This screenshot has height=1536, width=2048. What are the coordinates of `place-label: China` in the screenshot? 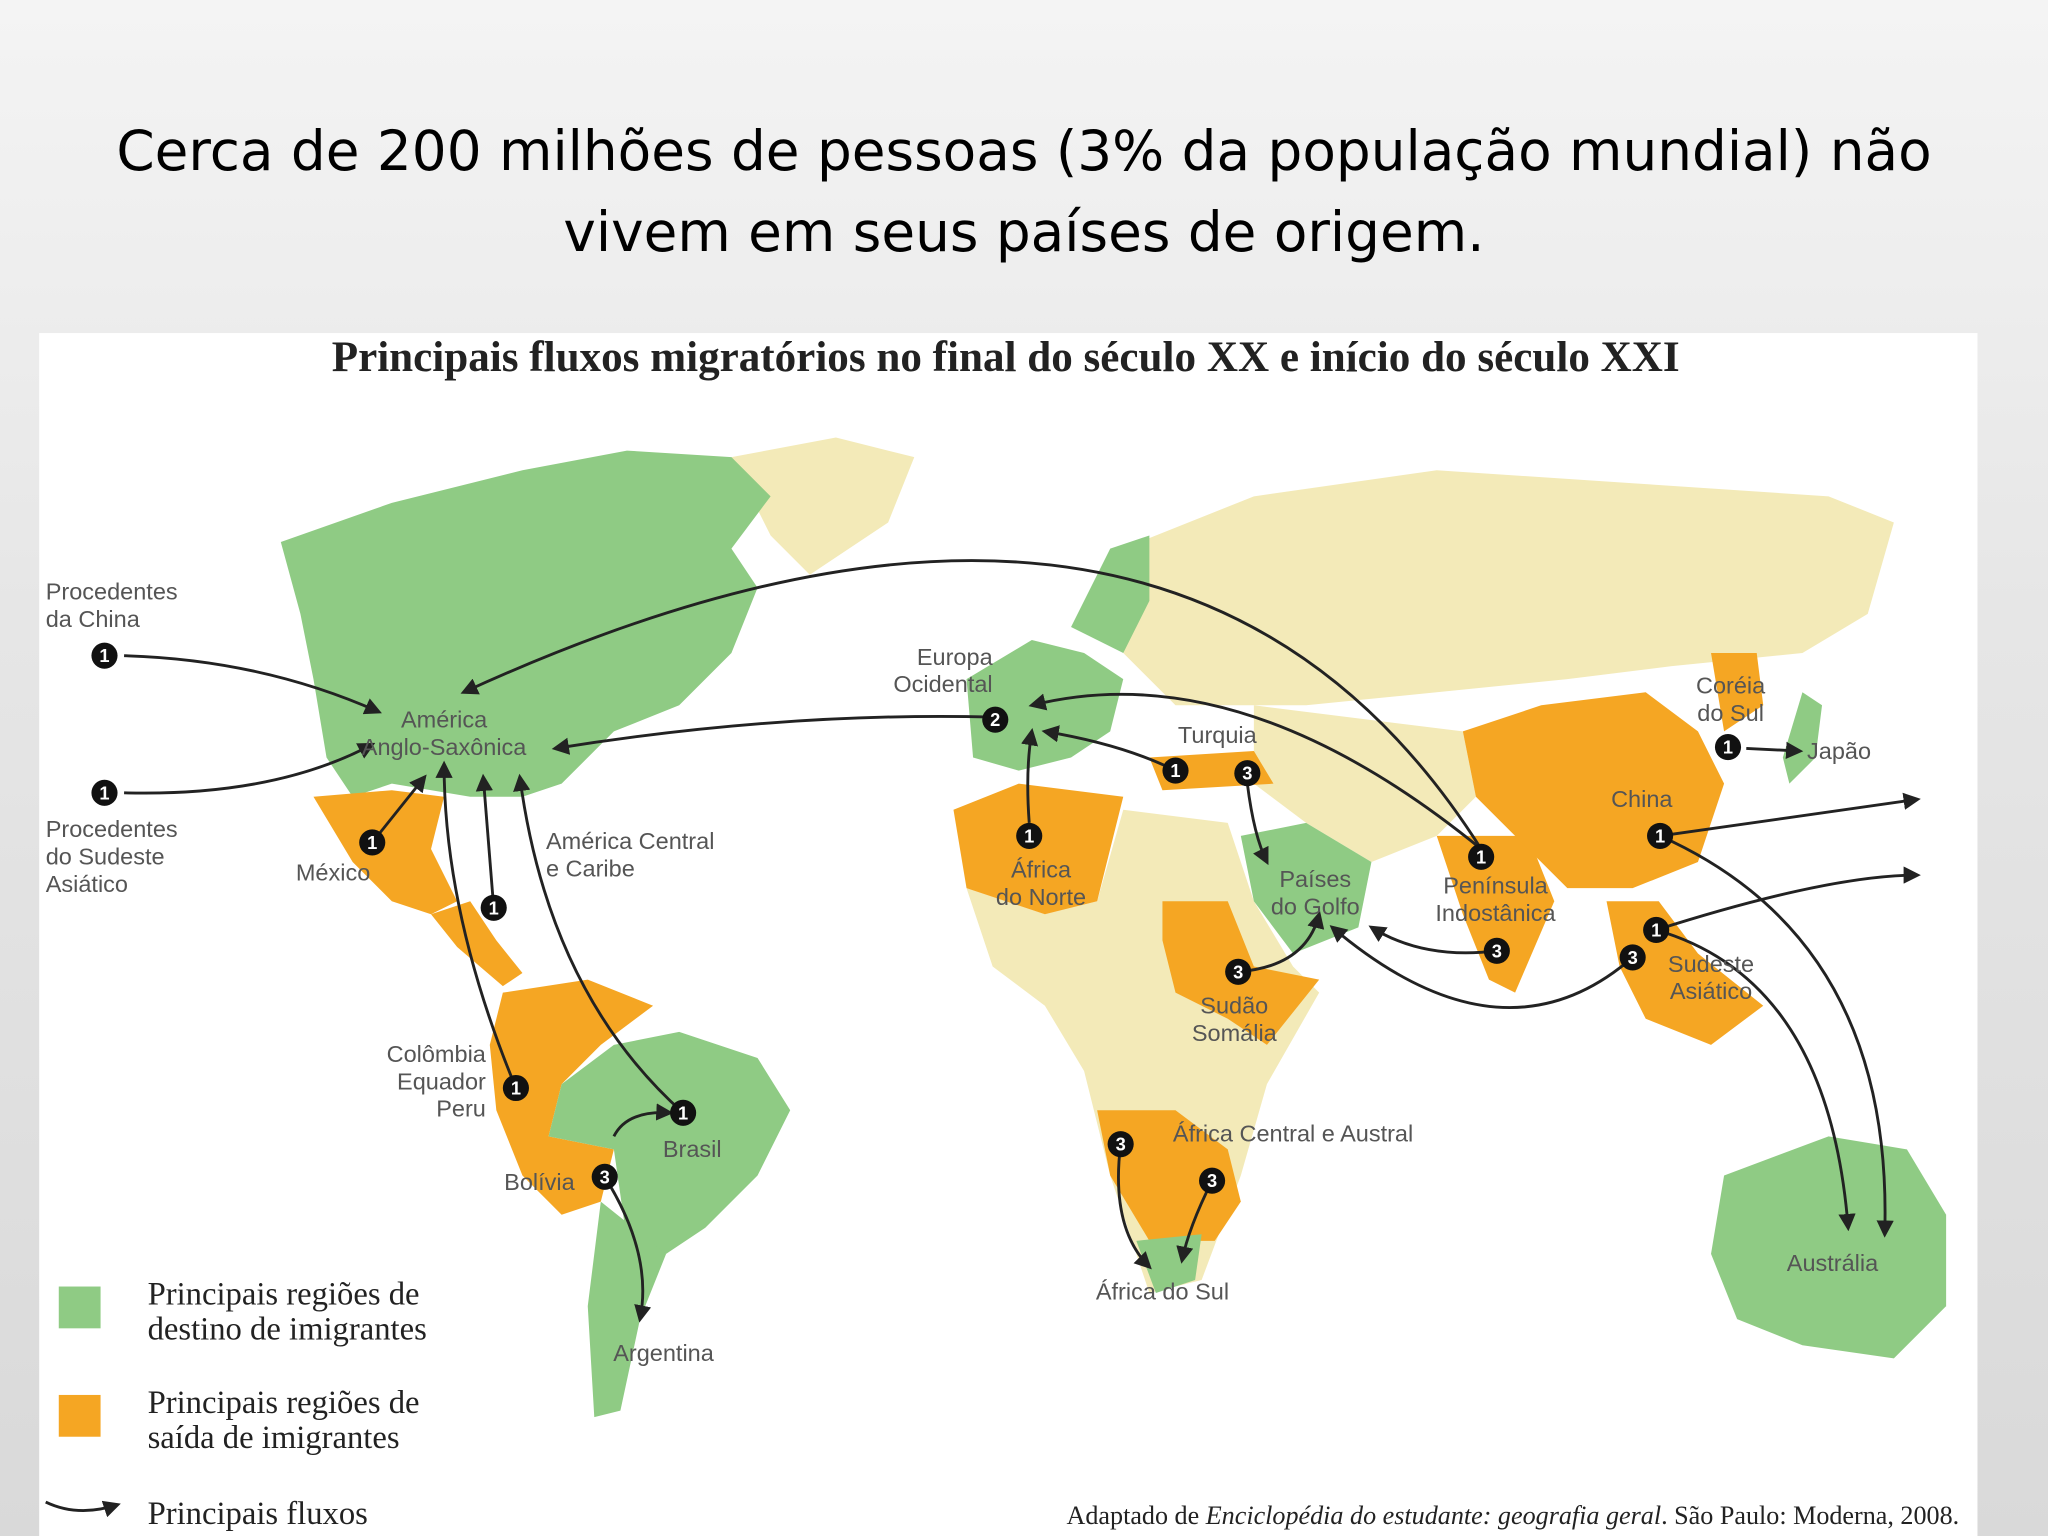 It's located at (1642, 799).